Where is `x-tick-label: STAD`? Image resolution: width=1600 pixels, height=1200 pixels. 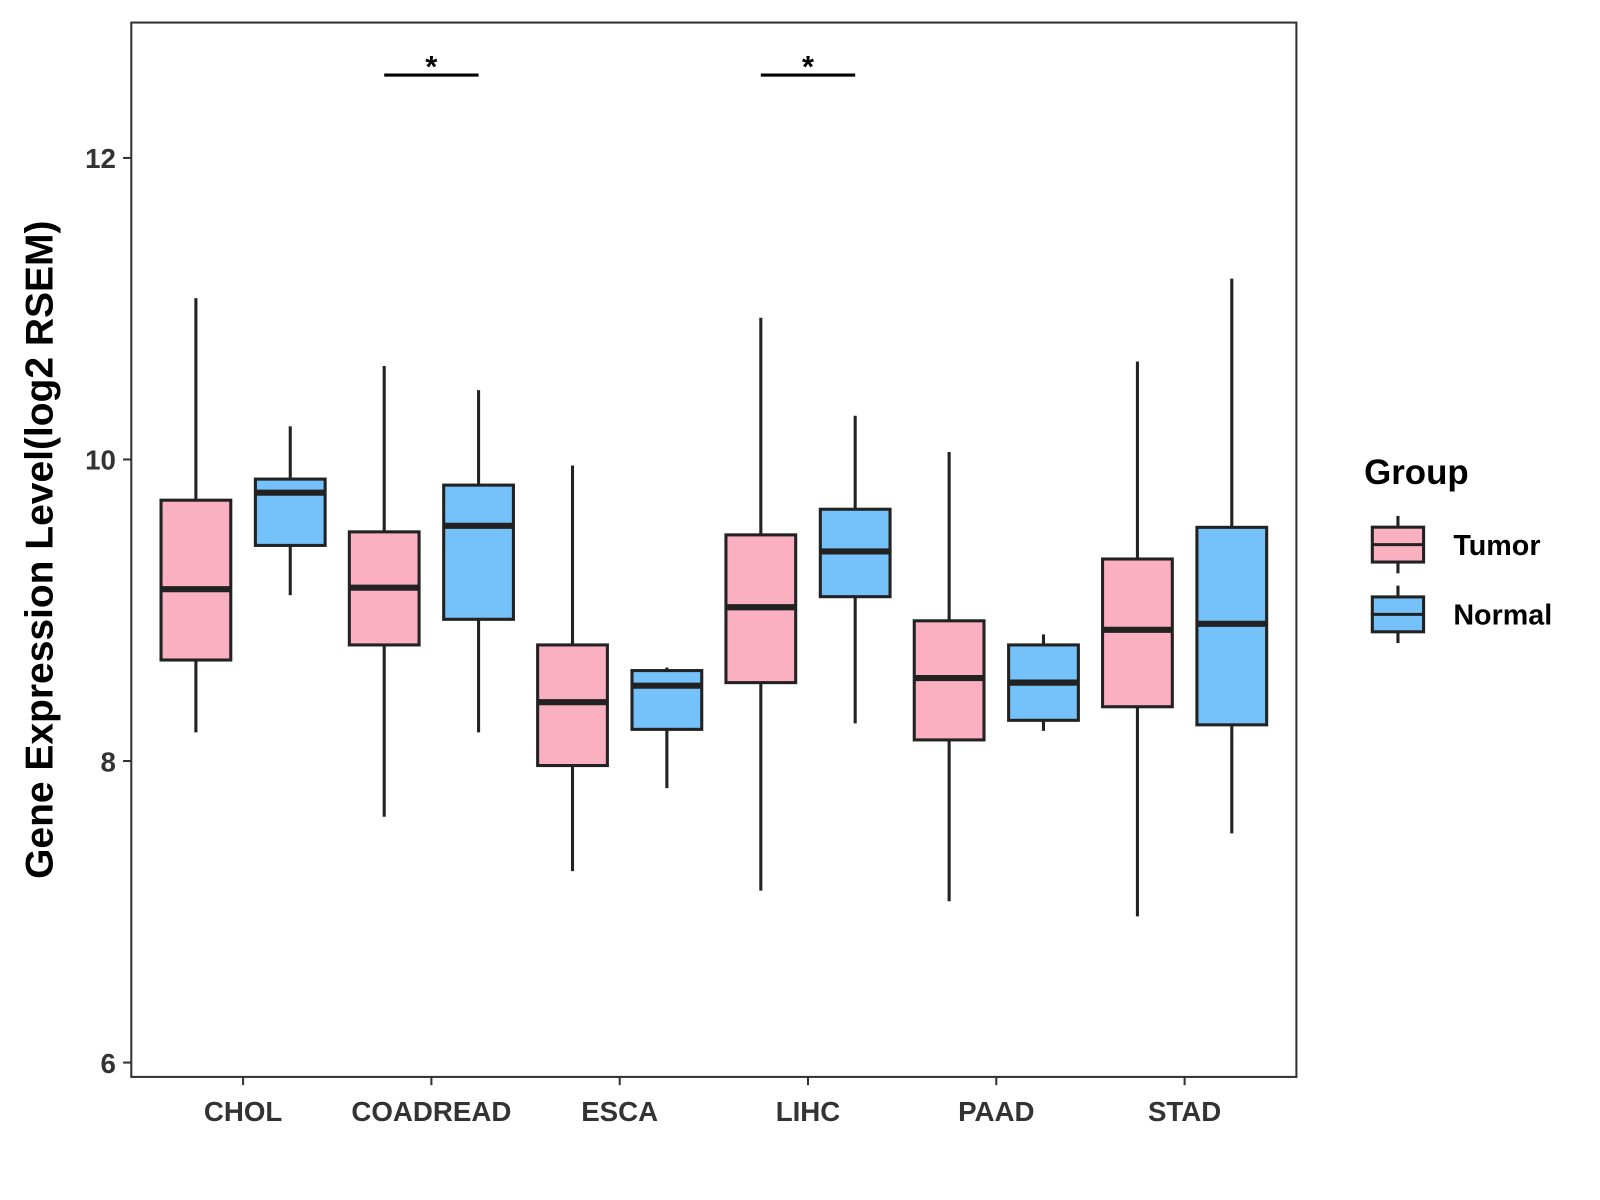 x-tick-label: STAD is located at coordinates (1184, 1111).